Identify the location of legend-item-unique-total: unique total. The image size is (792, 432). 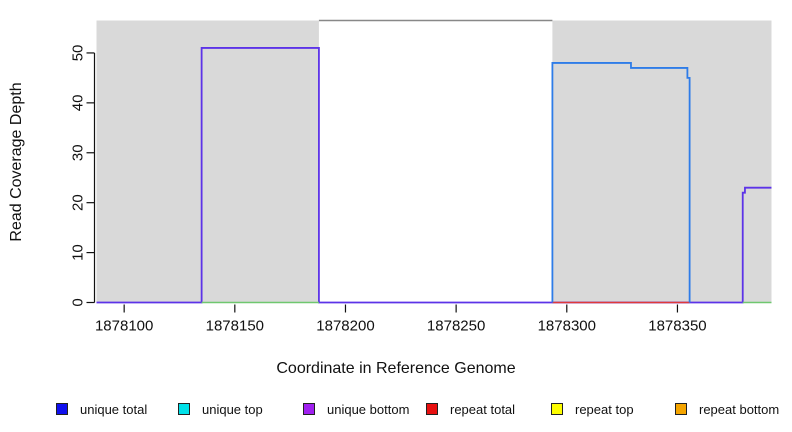
(101, 409).